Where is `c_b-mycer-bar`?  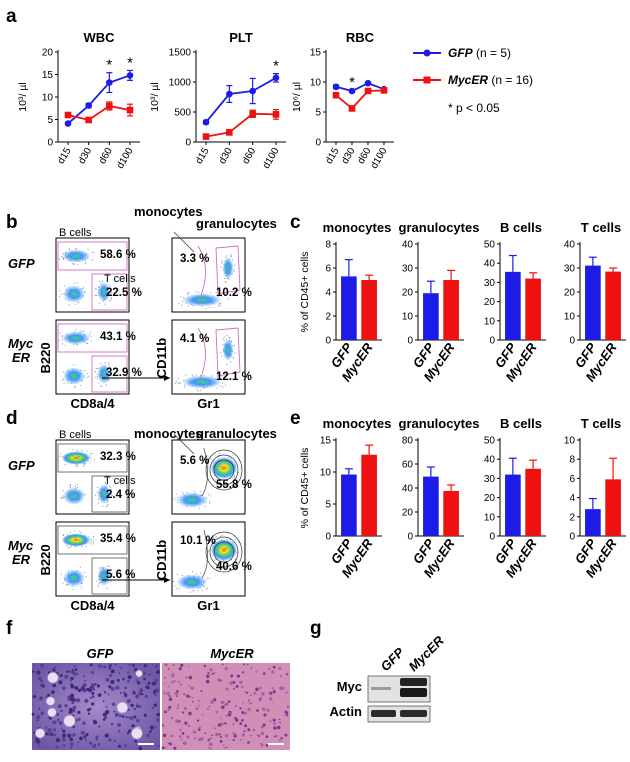
c_b-mycer-bar is located at coordinates (533, 309).